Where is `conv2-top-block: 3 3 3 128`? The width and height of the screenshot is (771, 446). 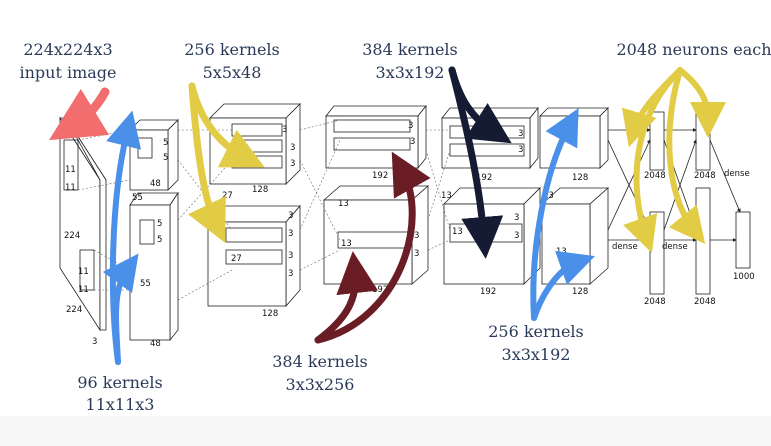
conv2-top-block: 3 3 3 128 is located at coordinates (255, 149).